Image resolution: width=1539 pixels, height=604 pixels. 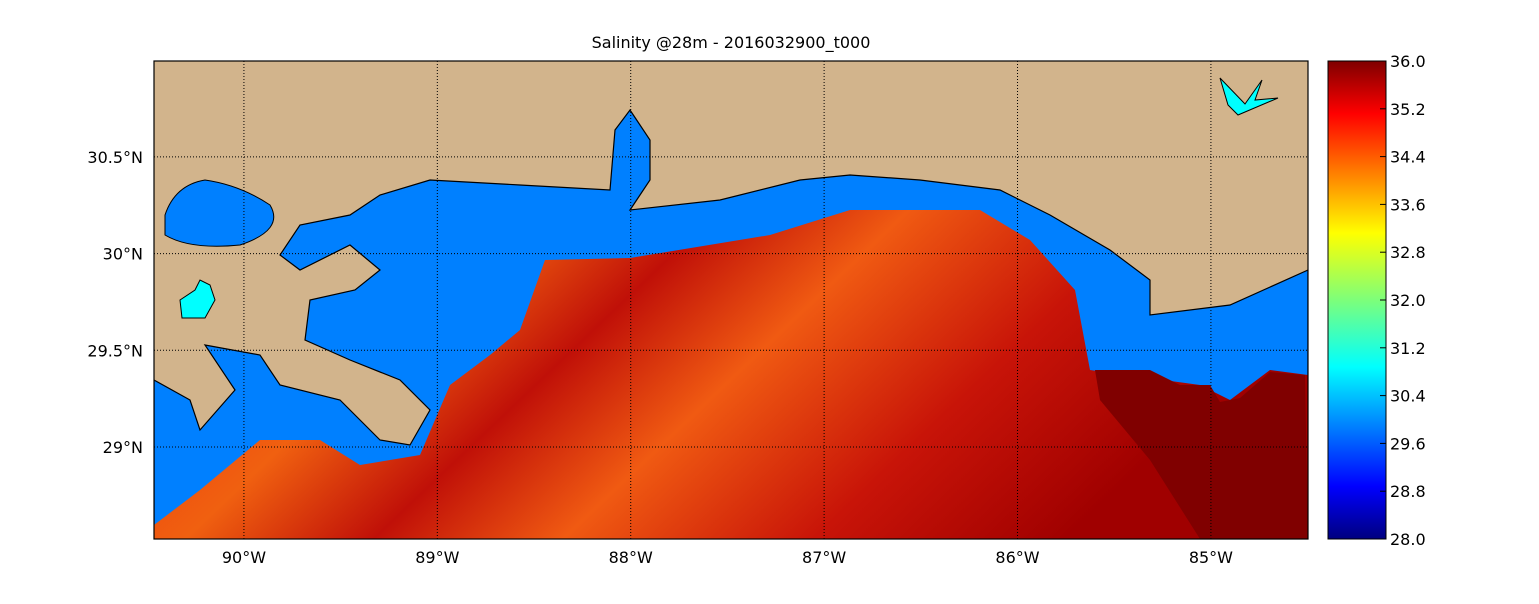 I want to click on x-tick-label: 88°W, so click(x=631, y=557).